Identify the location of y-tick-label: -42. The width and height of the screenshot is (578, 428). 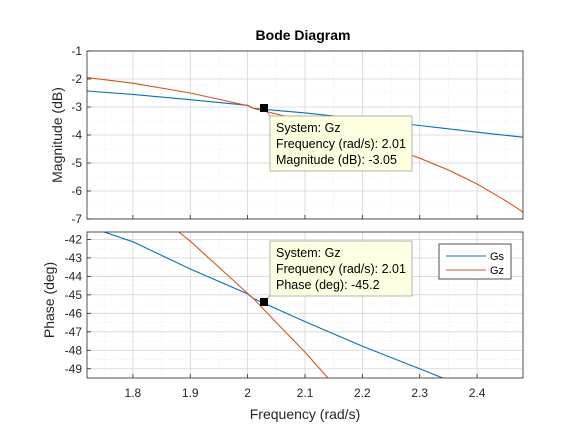
(74, 239).